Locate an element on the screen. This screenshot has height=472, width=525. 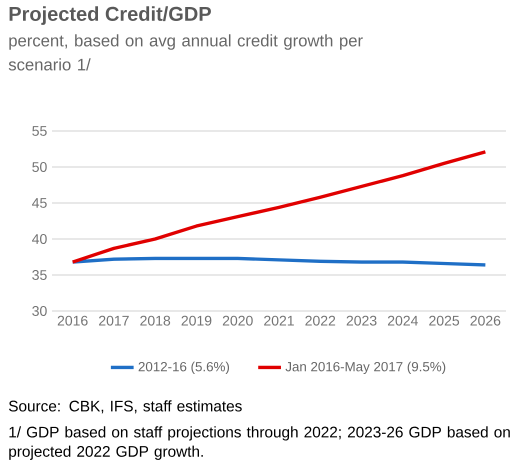
chart-title: Projected Credit/GDP is located at coordinates (110, 15).